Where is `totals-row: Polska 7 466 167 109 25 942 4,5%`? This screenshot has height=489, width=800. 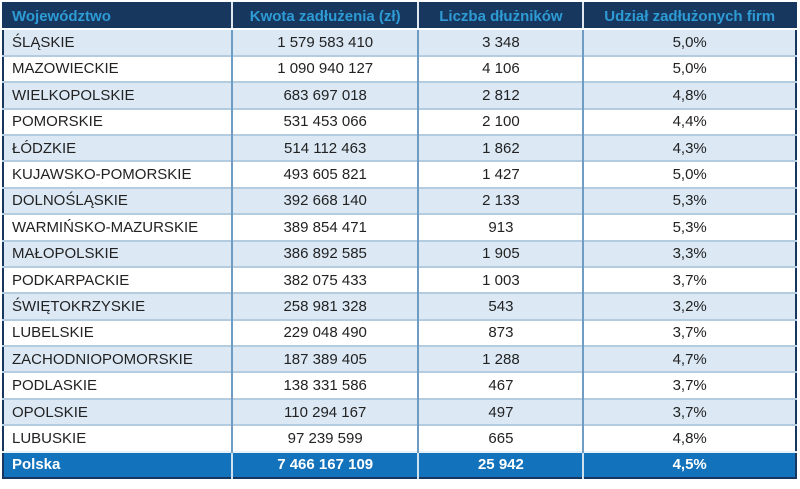
totals-row: Polska 7 466 167 109 25 942 4,5% is located at coordinates (399, 464).